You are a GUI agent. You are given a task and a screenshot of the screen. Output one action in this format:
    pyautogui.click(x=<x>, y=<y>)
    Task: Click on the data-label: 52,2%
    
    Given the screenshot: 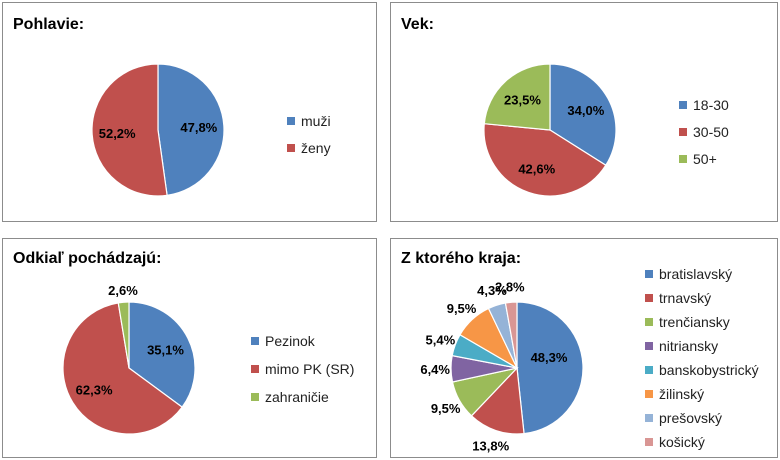 What is the action you would take?
    pyautogui.click(x=117, y=133)
    